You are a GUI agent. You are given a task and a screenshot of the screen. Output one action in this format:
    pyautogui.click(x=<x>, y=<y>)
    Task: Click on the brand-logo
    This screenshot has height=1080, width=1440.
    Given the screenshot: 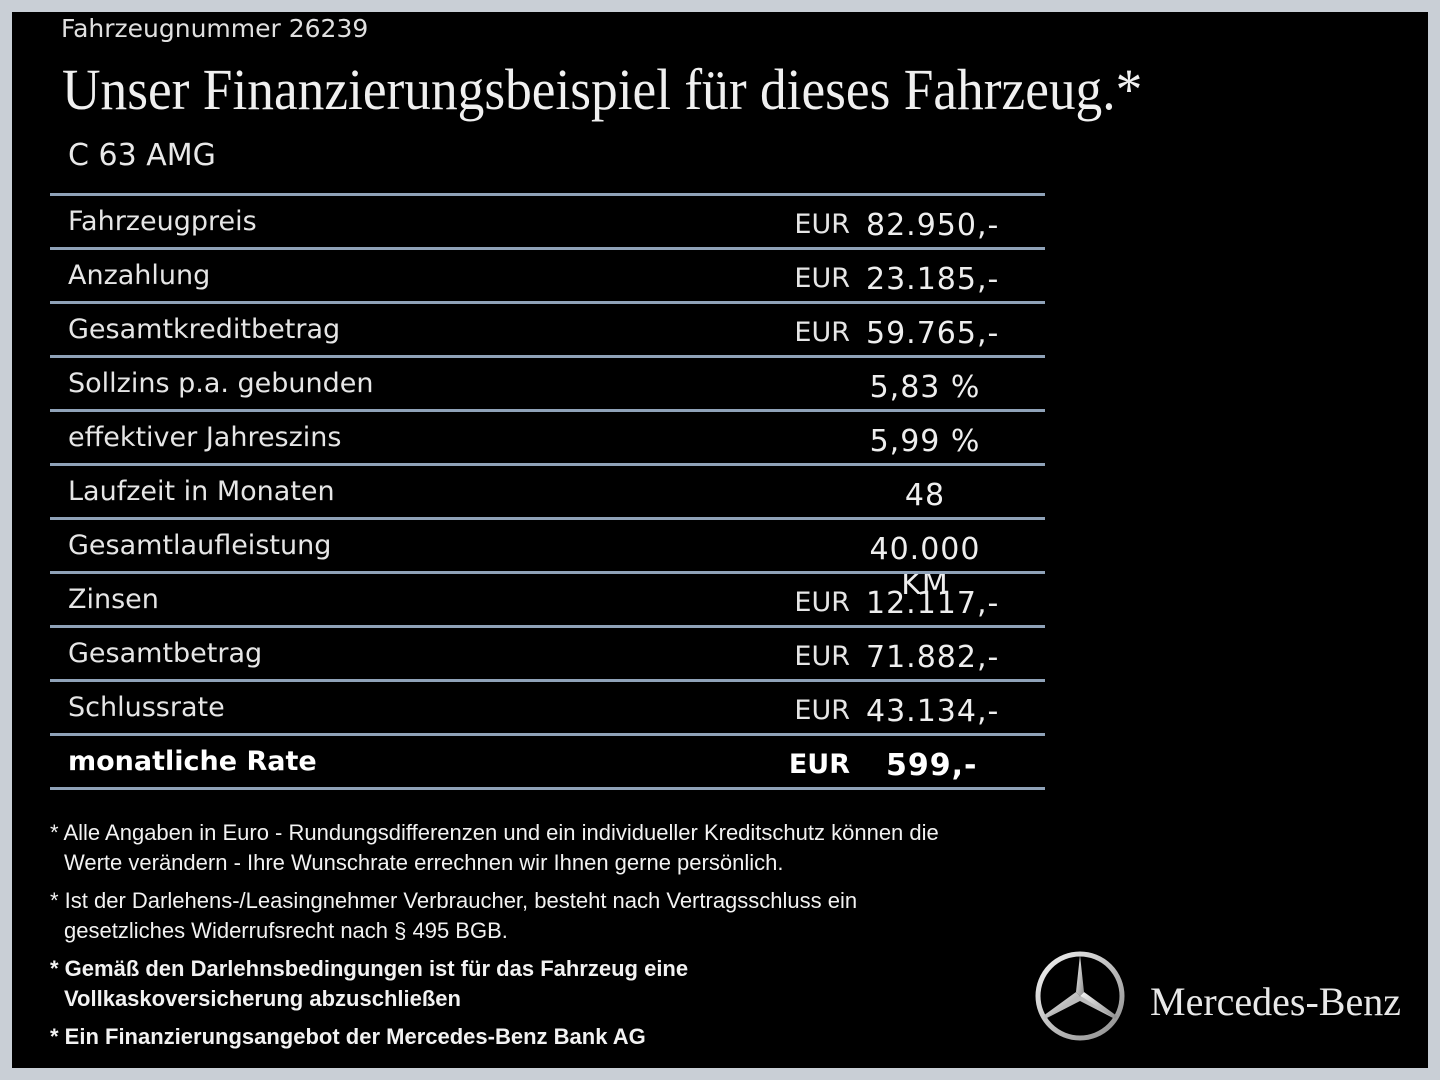 What is the action you would take?
    pyautogui.click(x=1080, y=996)
    